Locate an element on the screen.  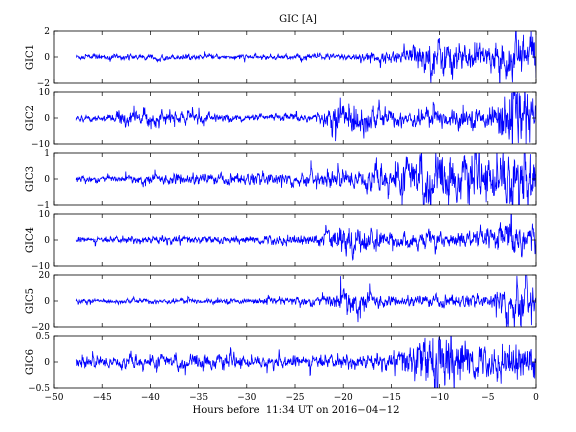
x-tick-label: −40 is located at coordinates (150, 398).